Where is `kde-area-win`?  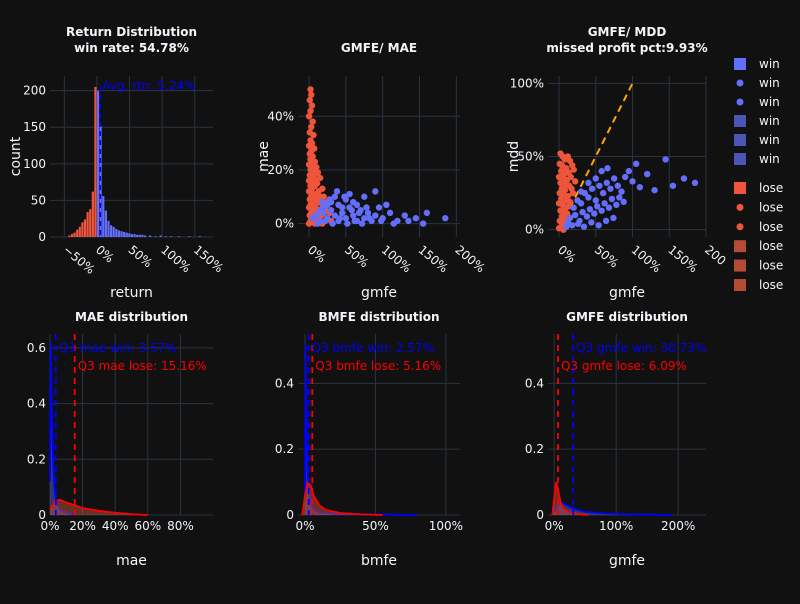 kde-area-win is located at coordinates (62, 428).